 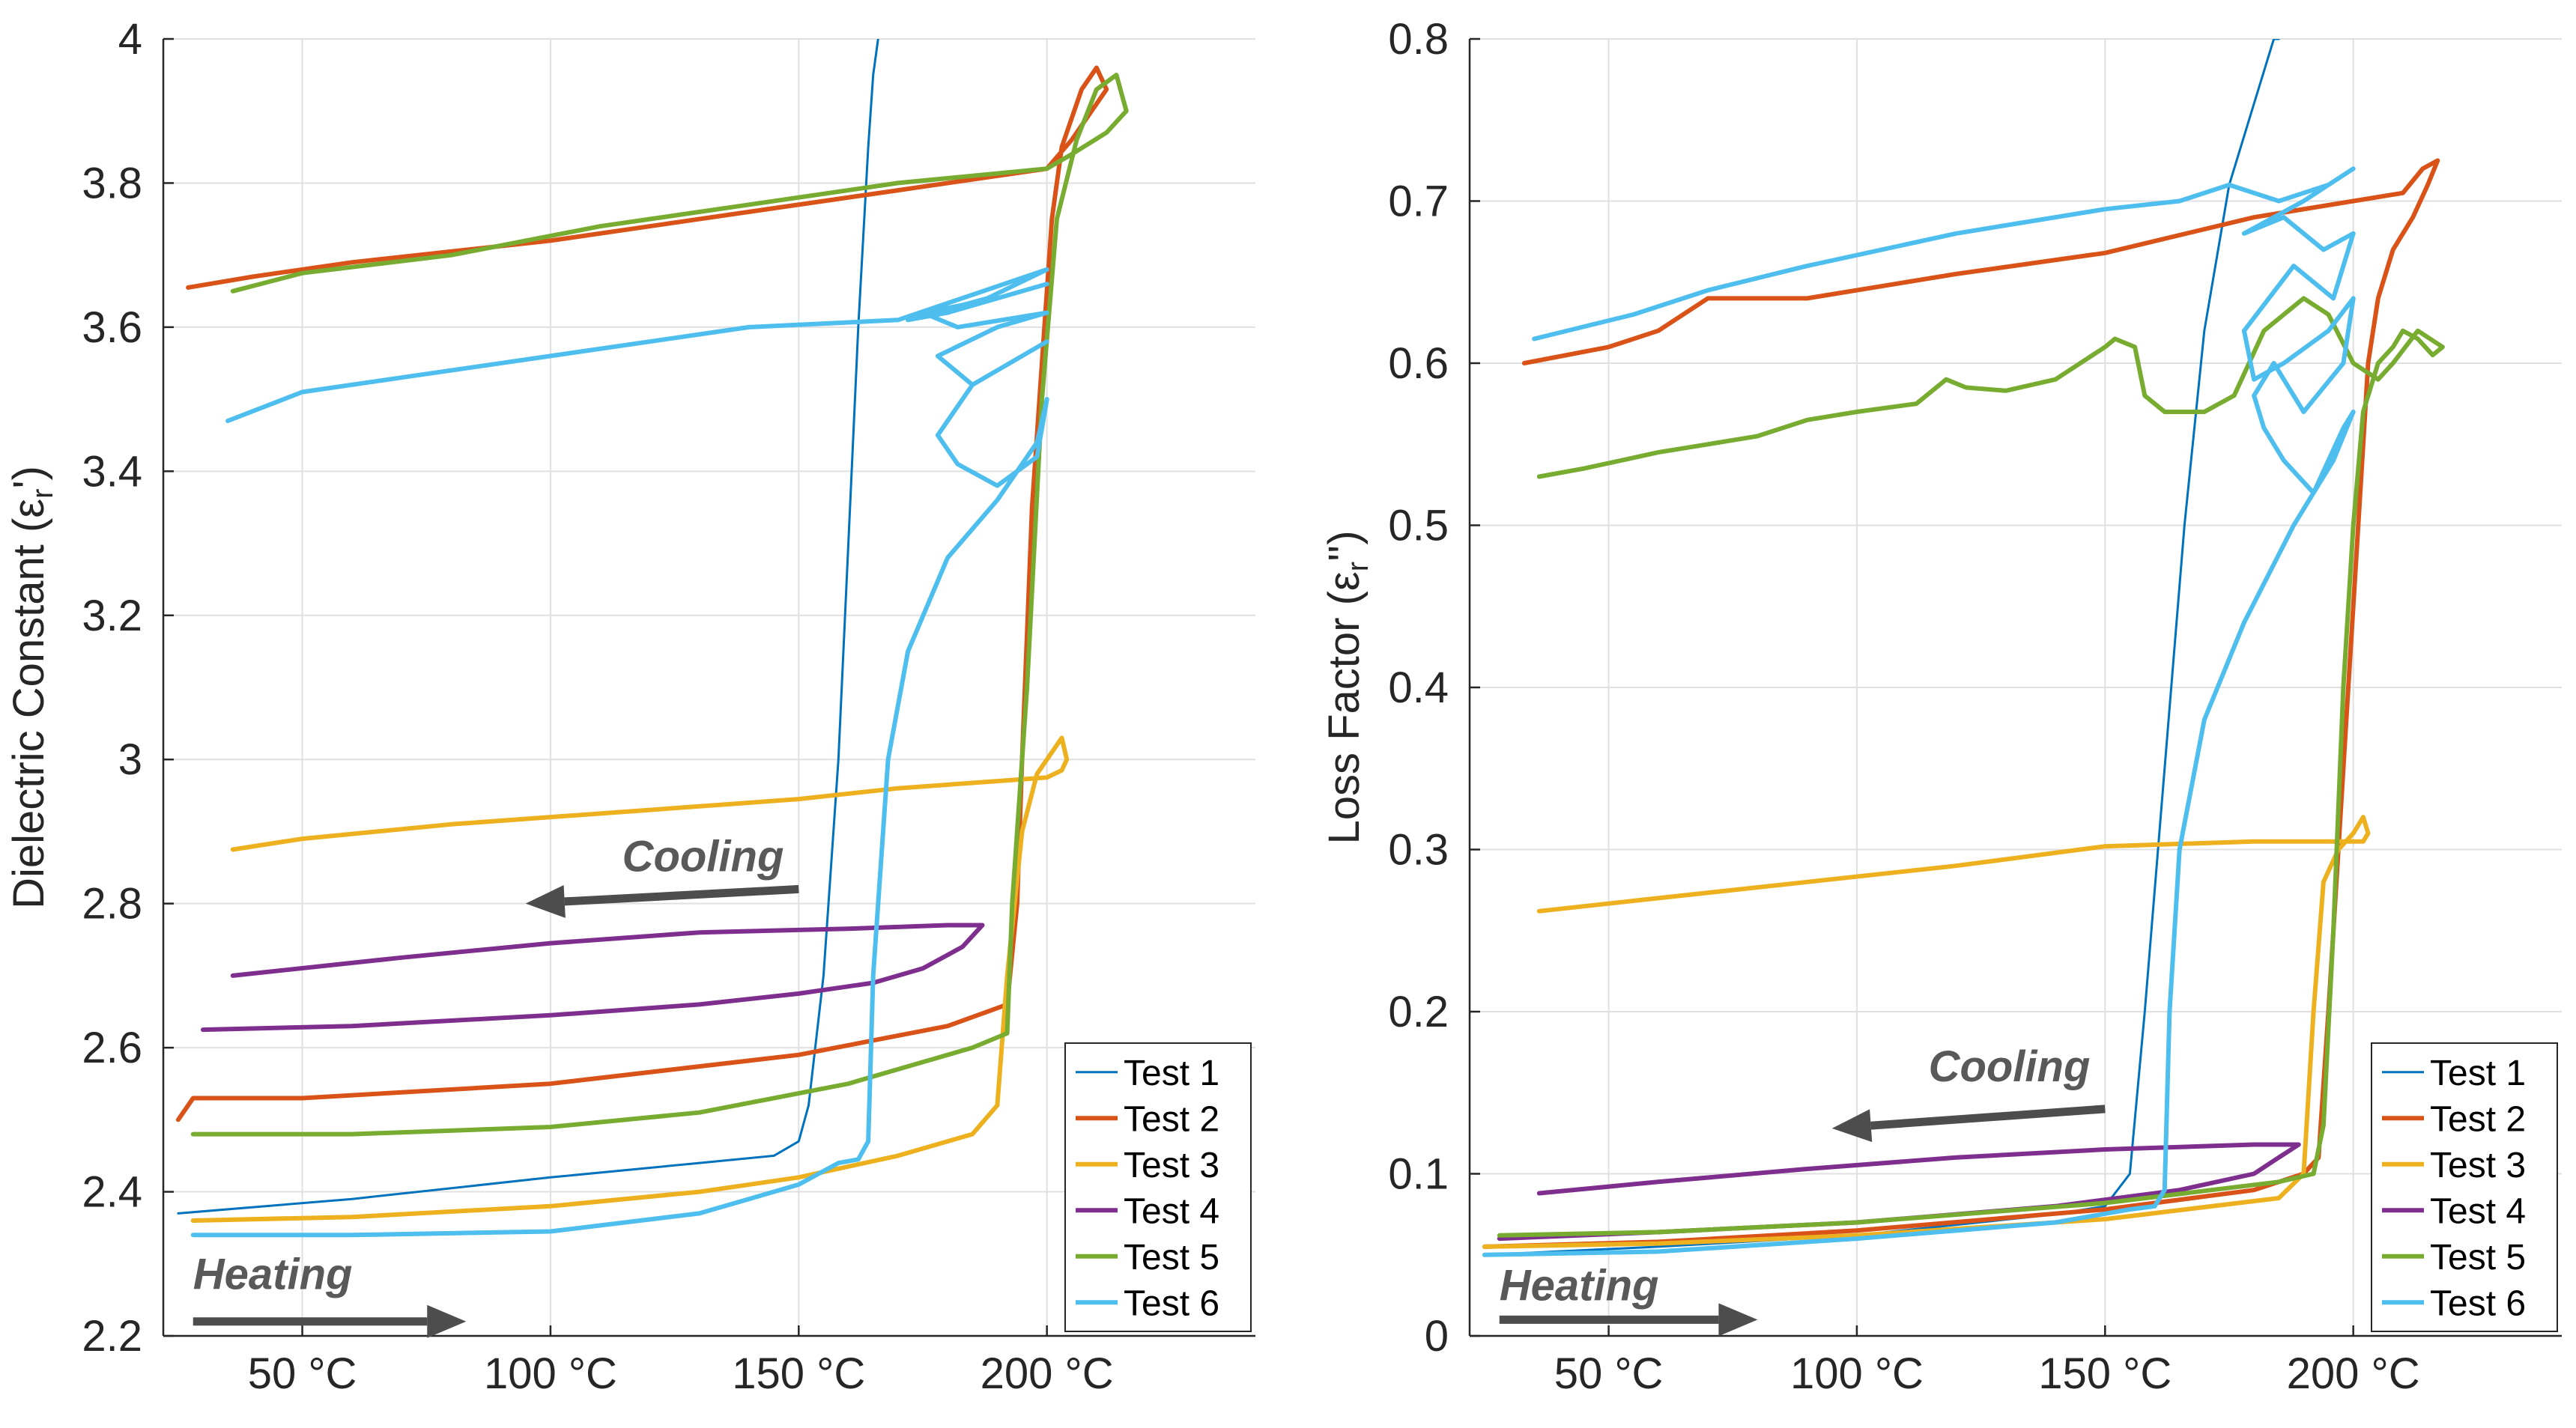 What do you see at coordinates (130, 759) in the screenshot?
I see `y-tick-label: 3` at bounding box center [130, 759].